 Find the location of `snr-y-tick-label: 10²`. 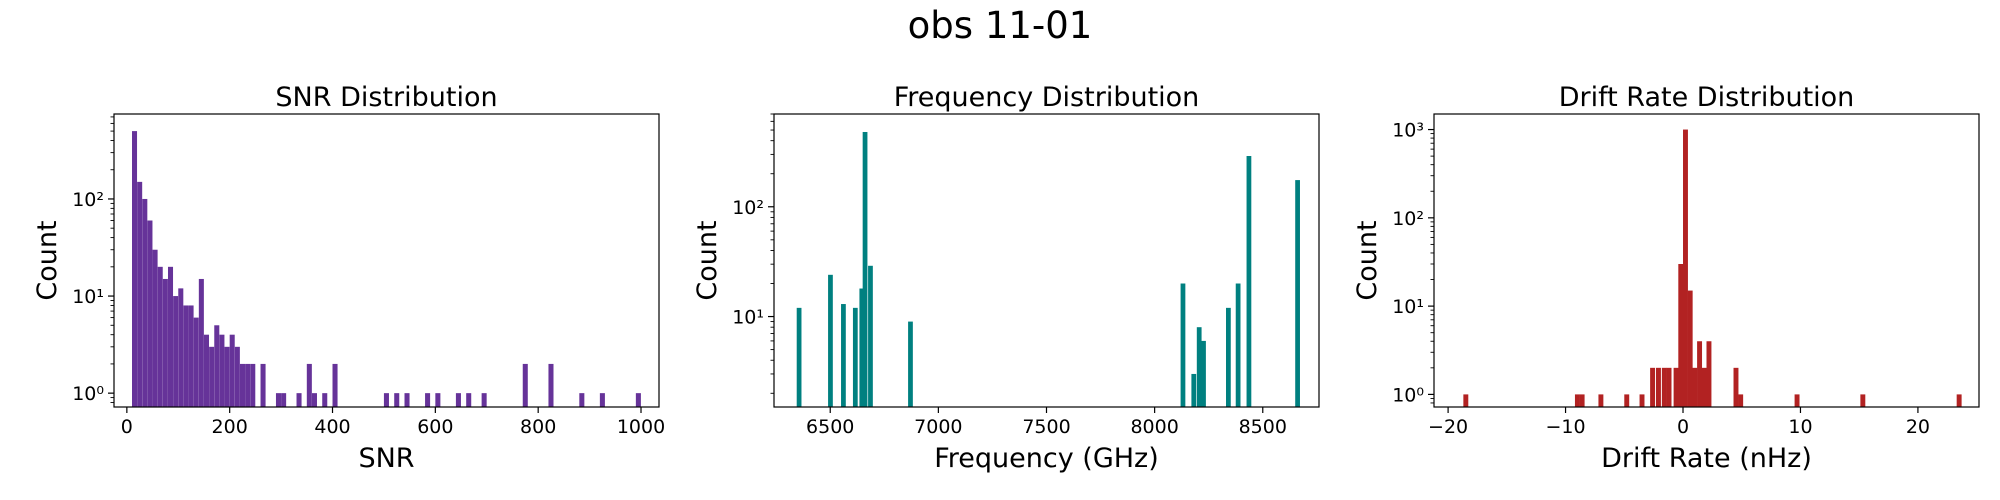

snr-y-tick-label: 10² is located at coordinates (88, 200).